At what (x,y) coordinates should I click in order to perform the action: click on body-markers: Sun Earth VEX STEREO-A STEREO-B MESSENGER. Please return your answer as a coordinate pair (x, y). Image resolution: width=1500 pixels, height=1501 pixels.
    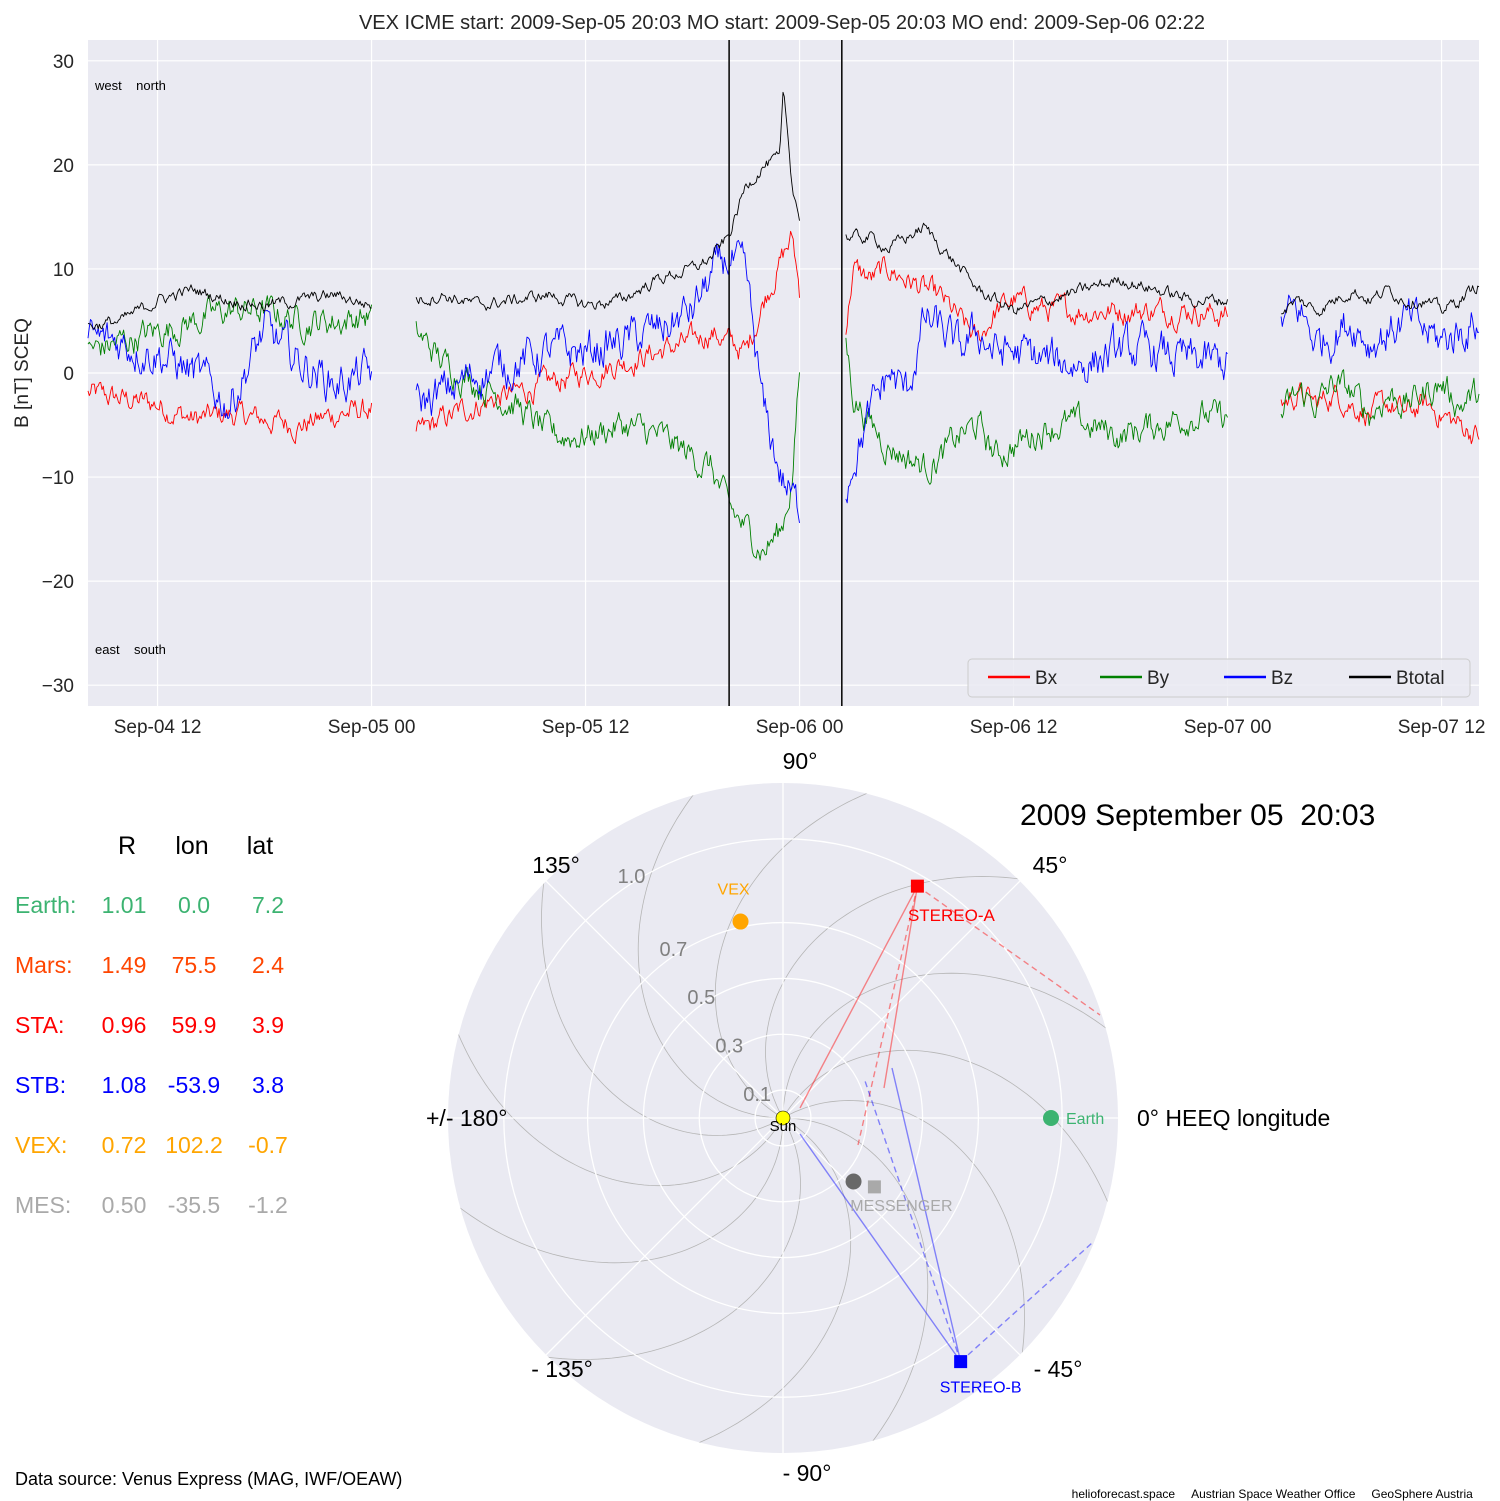
    Looking at the image, I should click on (911, 1138).